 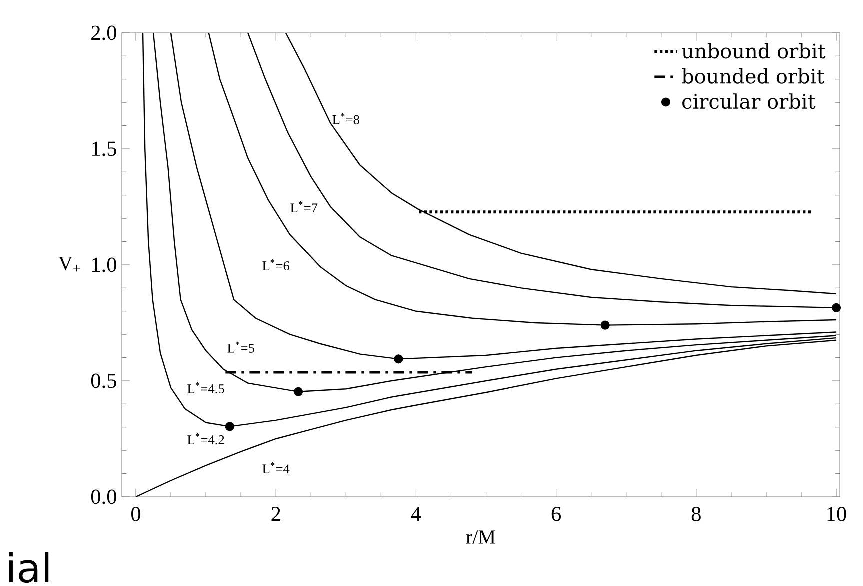 What do you see at coordinates (29, 568) in the screenshot?
I see `text: ial` at bounding box center [29, 568].